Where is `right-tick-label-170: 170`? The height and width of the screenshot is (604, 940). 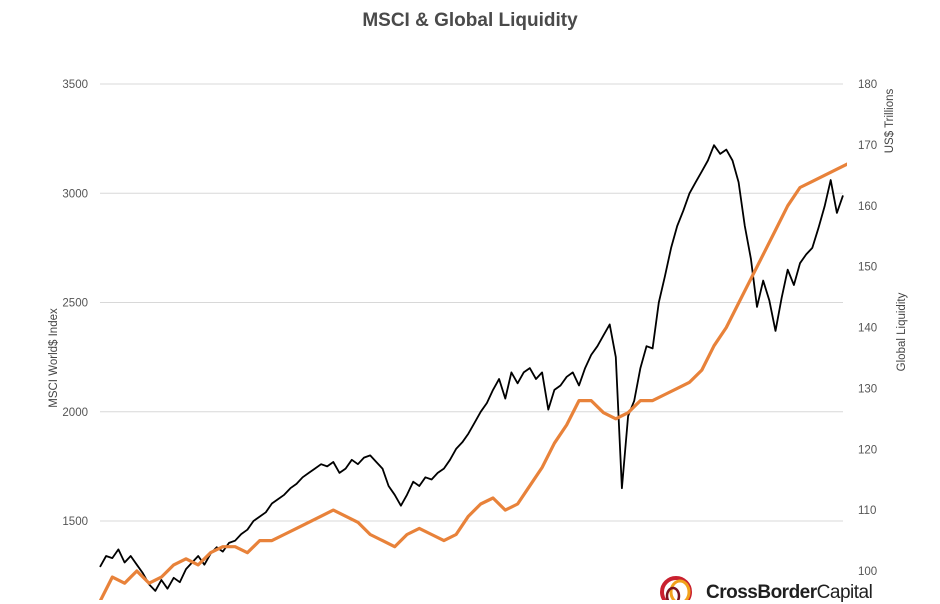
right-tick-label-170: 170 is located at coordinates (867, 146).